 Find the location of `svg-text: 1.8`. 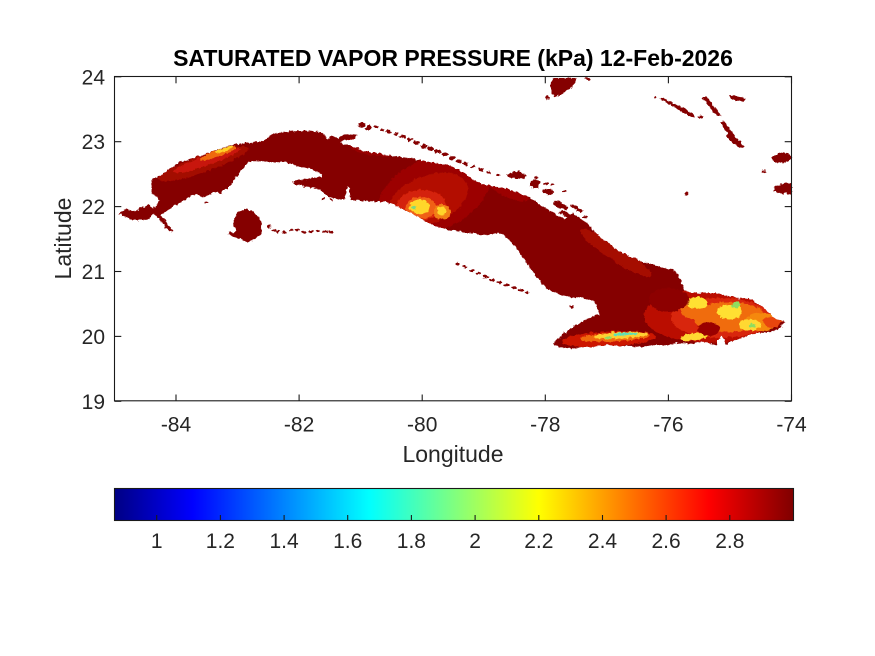

svg-text: 1.8 is located at coordinates (411, 541).